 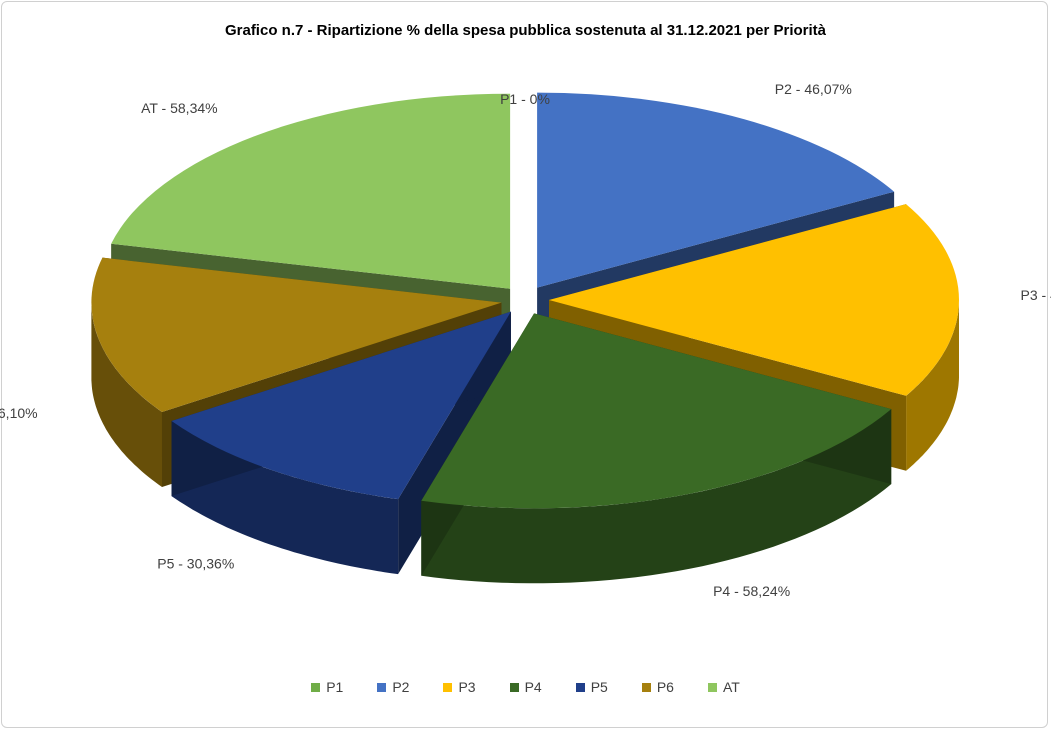 I want to click on legend-label: P5, so click(x=599, y=687).